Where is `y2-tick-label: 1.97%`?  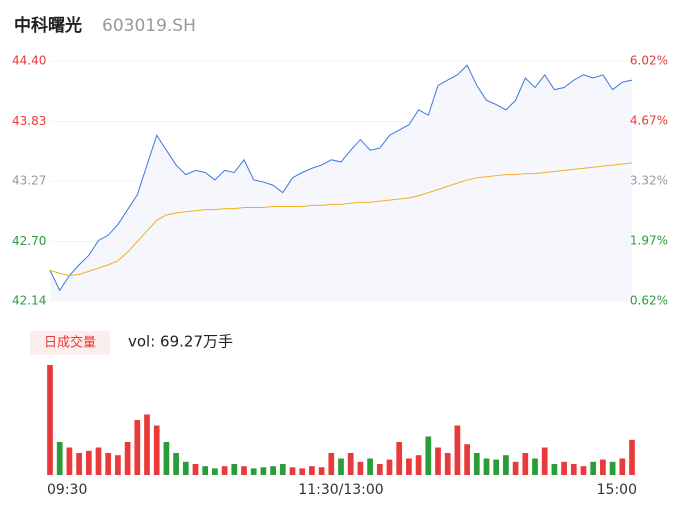
y2-tick-label: 1.97% is located at coordinates (649, 241).